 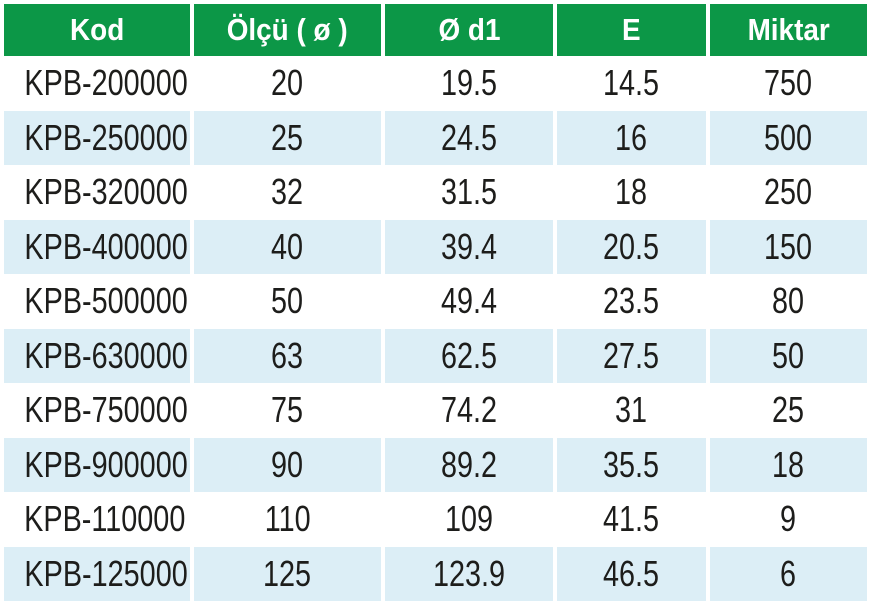 I want to click on cell-olcu: 110, so click(x=287, y=519).